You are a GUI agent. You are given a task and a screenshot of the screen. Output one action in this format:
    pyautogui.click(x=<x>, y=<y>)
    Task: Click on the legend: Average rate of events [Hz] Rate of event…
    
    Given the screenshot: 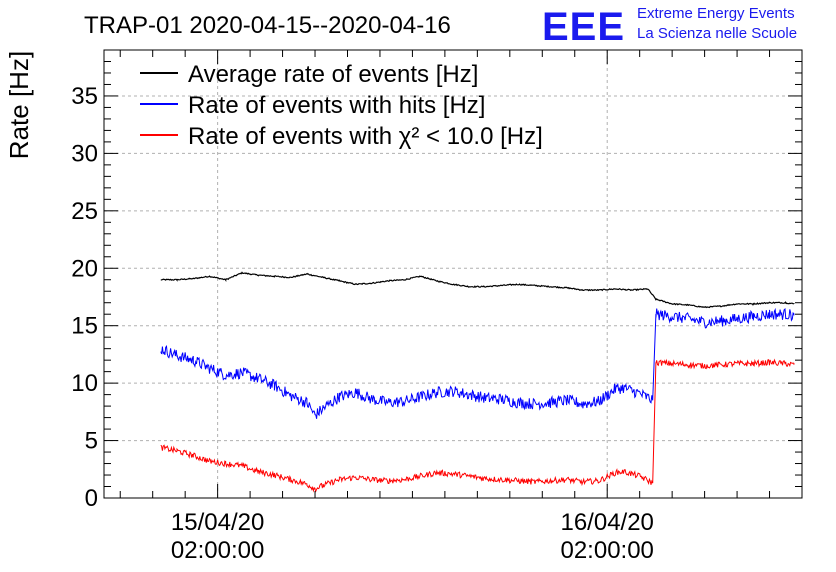 What is the action you would take?
    pyautogui.click(x=341, y=105)
    